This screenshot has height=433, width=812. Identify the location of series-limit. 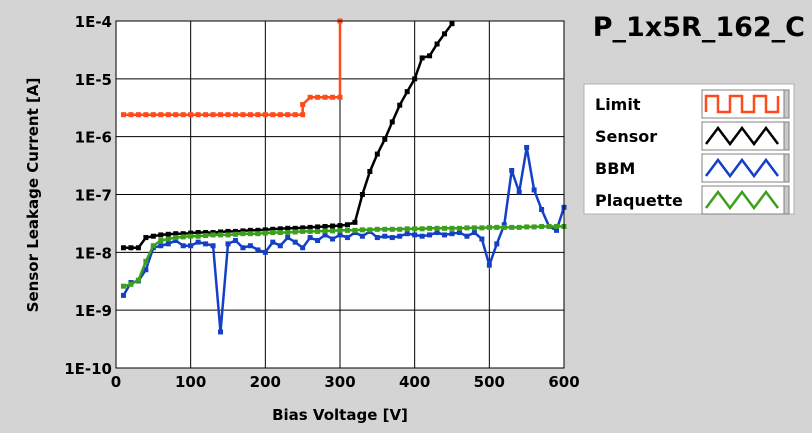
(231, 68).